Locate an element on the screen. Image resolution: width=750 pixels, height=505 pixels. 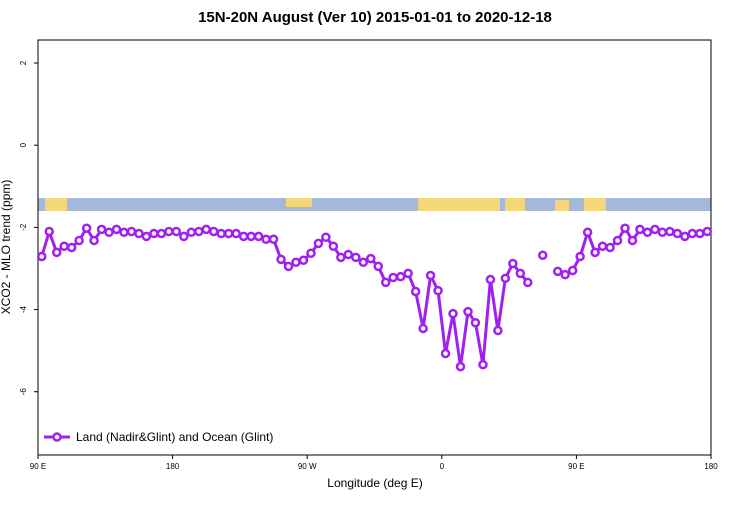
y-tick-label: -6 is located at coordinates (23, 392).